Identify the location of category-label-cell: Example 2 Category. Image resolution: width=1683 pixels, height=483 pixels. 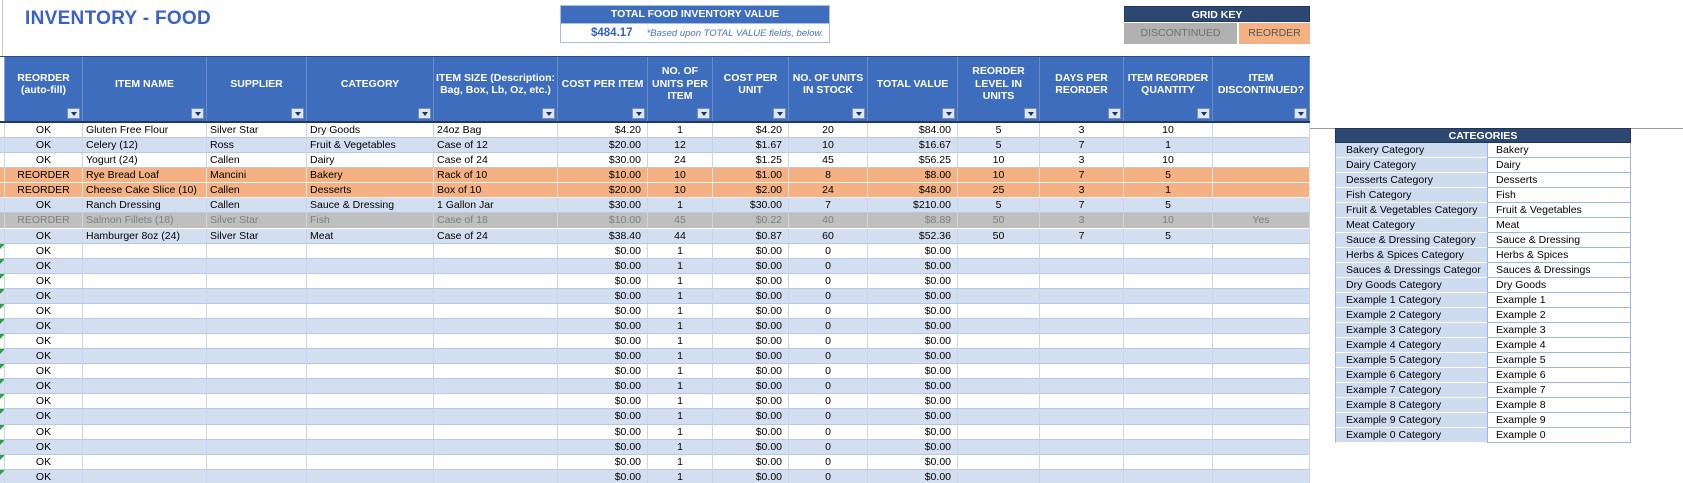
(1411, 315).